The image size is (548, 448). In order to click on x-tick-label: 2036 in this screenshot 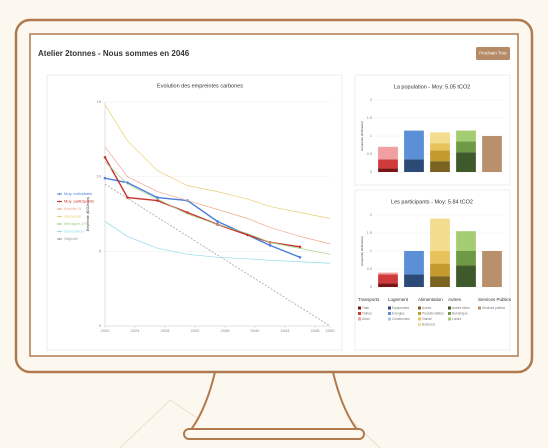, I will do `click(226, 330)`.